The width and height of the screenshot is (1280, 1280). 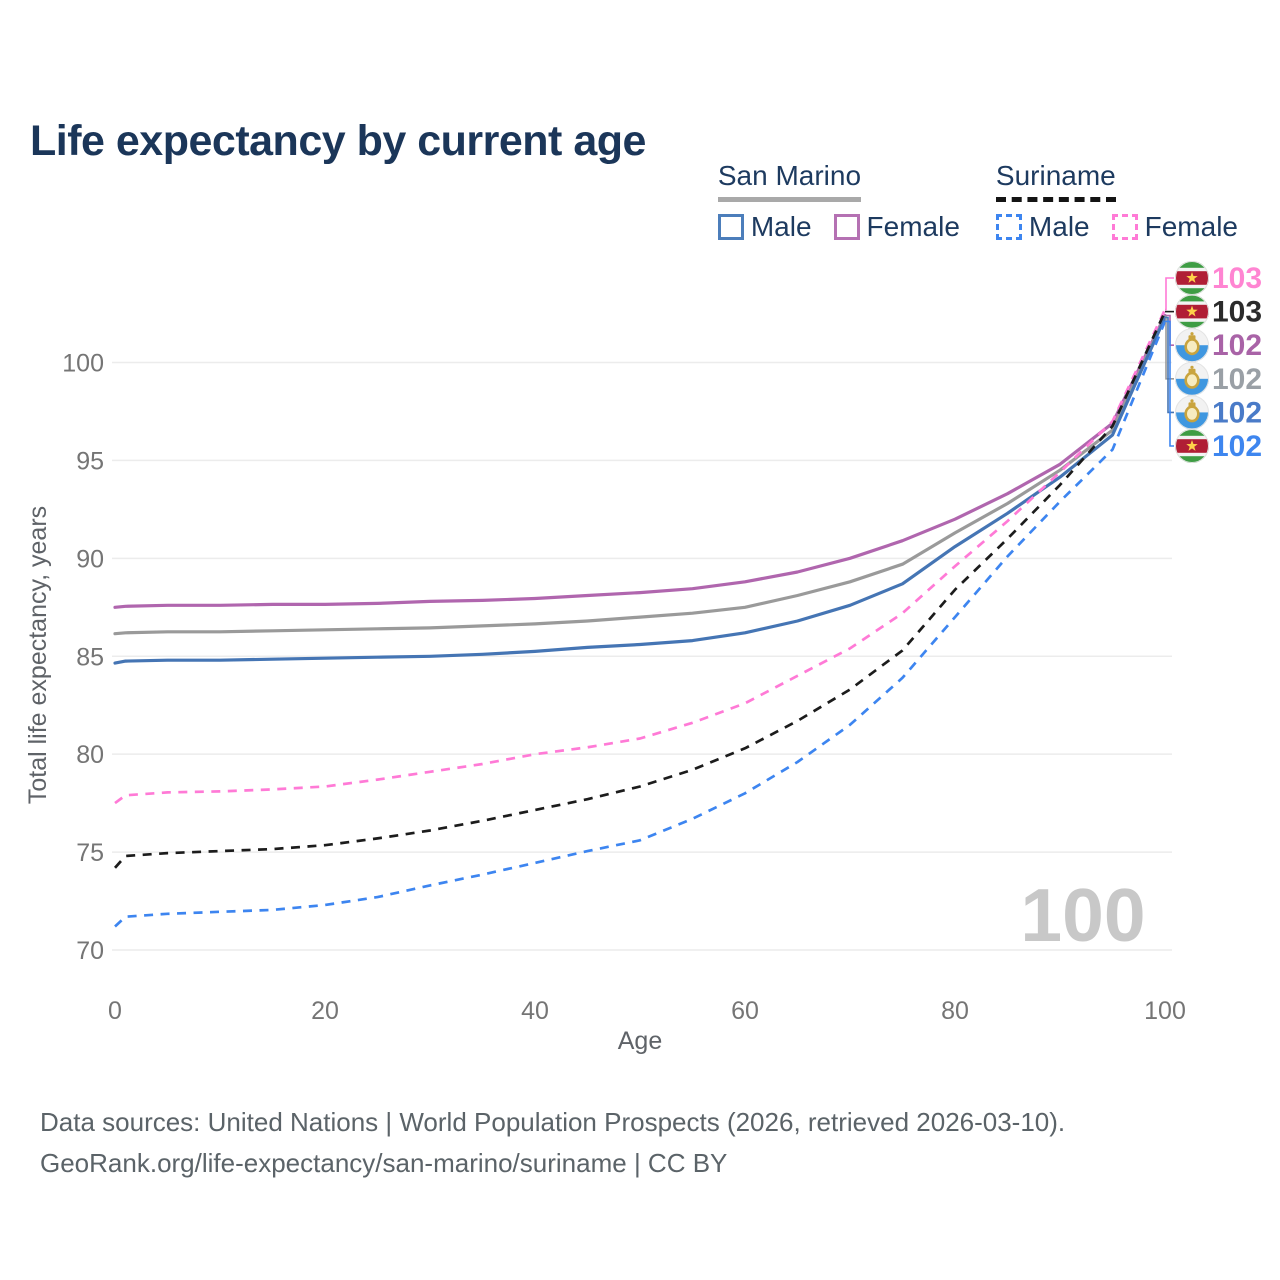 I want to click on legend-group-san-marino: San Marino Male Female, so click(x=838, y=201).